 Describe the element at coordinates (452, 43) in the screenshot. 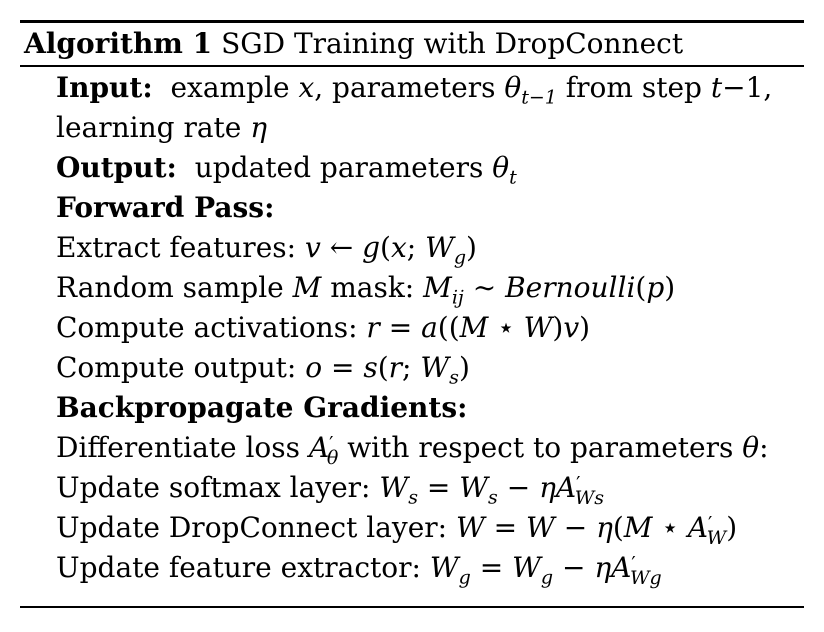

I see `algorithm-name: SGD Training with DropConnect` at that location.